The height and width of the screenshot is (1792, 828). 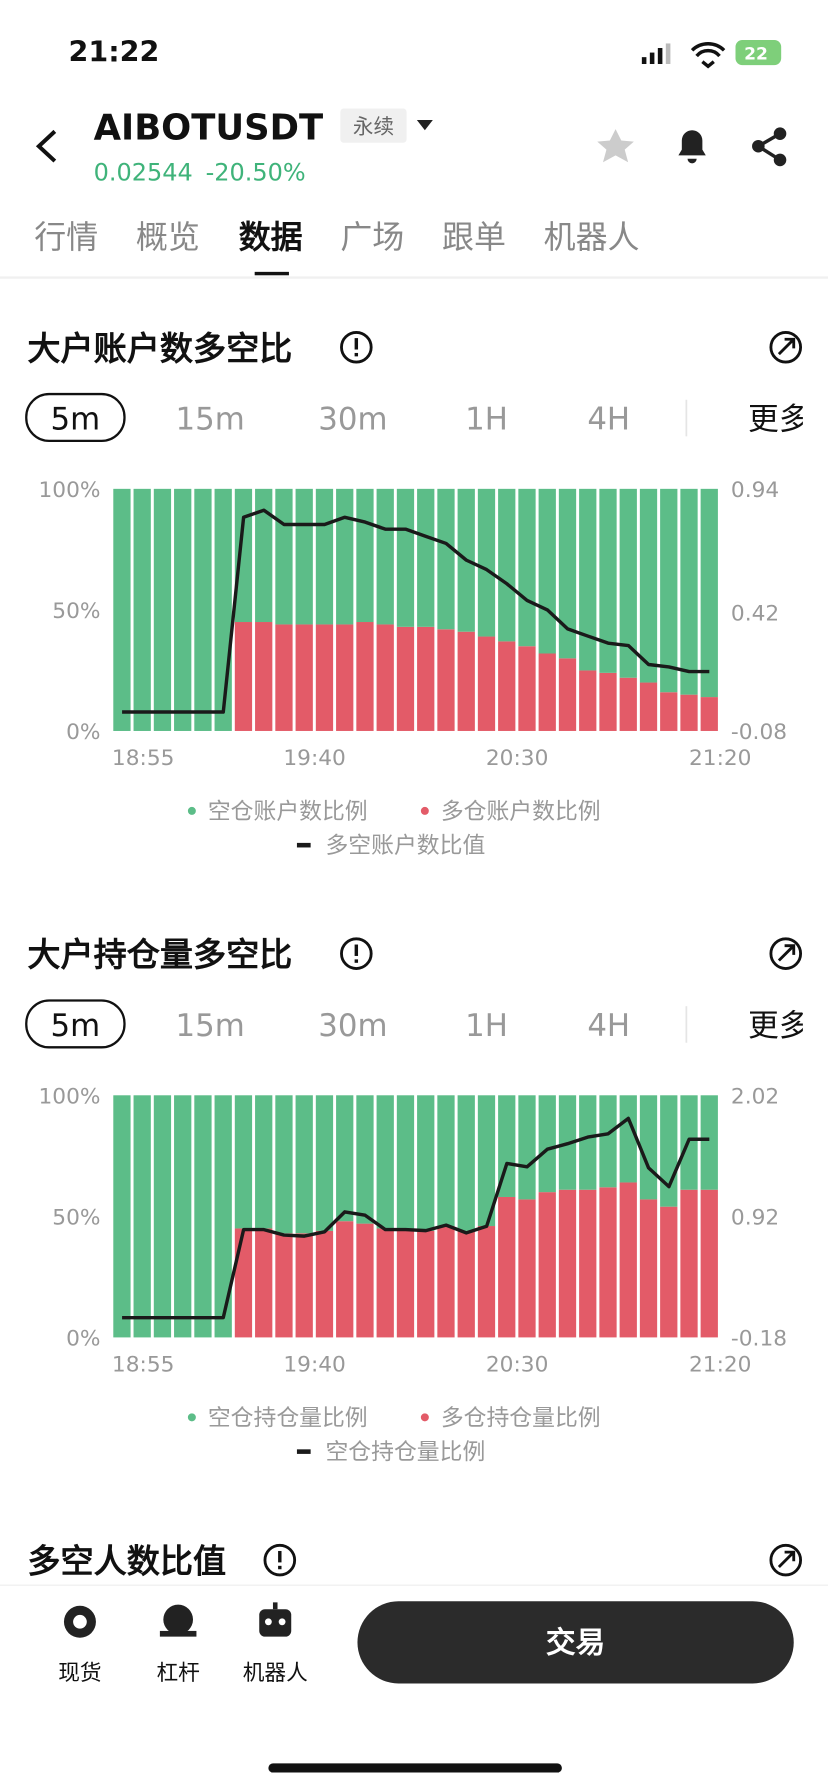 What do you see at coordinates (177, 1673) in the screenshot?
I see `nav-label: 杠杆` at bounding box center [177, 1673].